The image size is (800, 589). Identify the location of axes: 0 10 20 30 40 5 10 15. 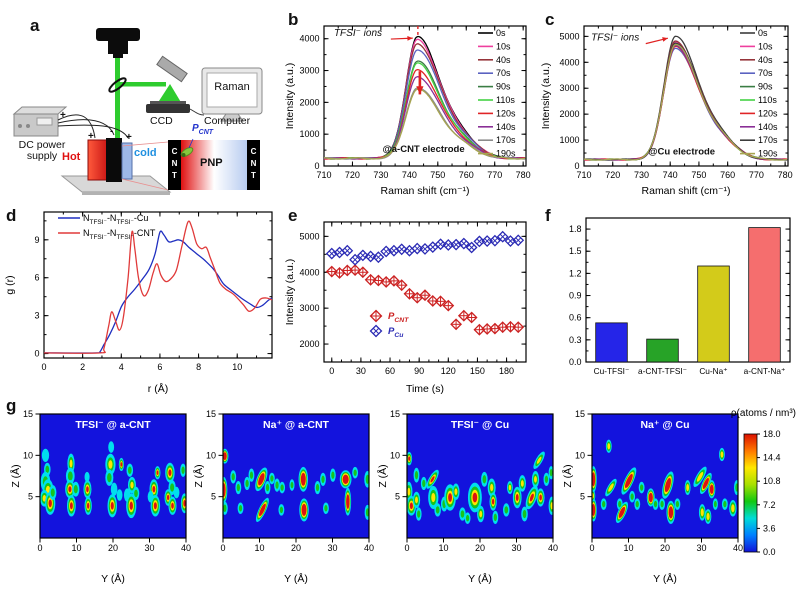
(659, 481).